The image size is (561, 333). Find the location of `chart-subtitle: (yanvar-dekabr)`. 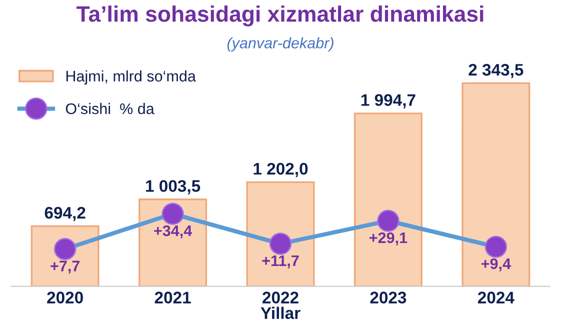

chart-subtitle: (yanvar-dekabr) is located at coordinates (280, 44).